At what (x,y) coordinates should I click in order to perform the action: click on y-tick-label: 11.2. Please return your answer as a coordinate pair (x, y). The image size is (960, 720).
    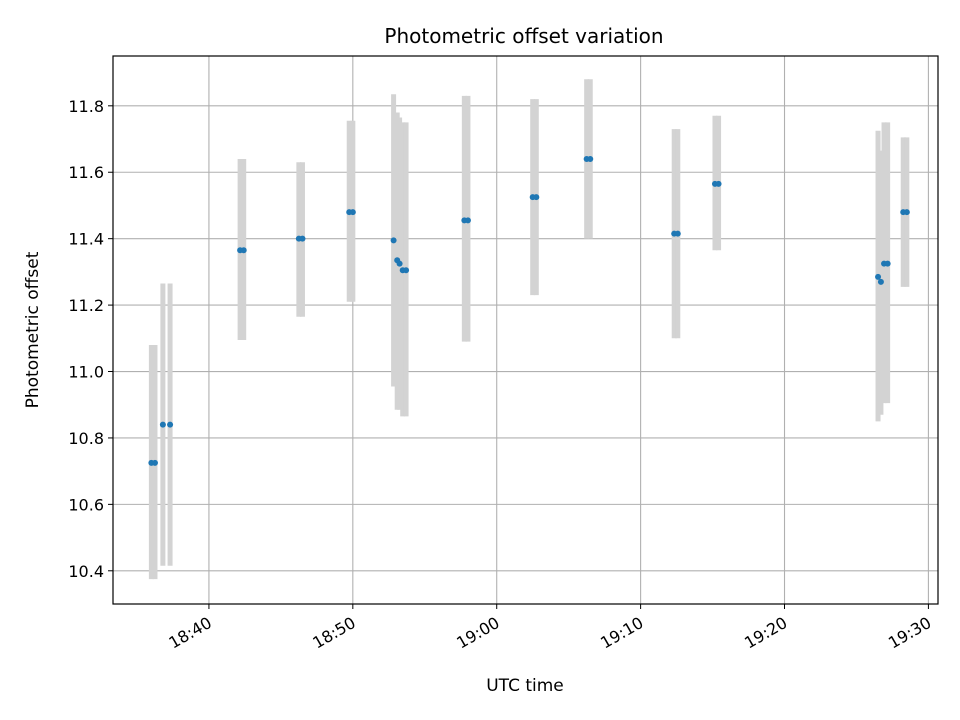
    Looking at the image, I should click on (86, 305).